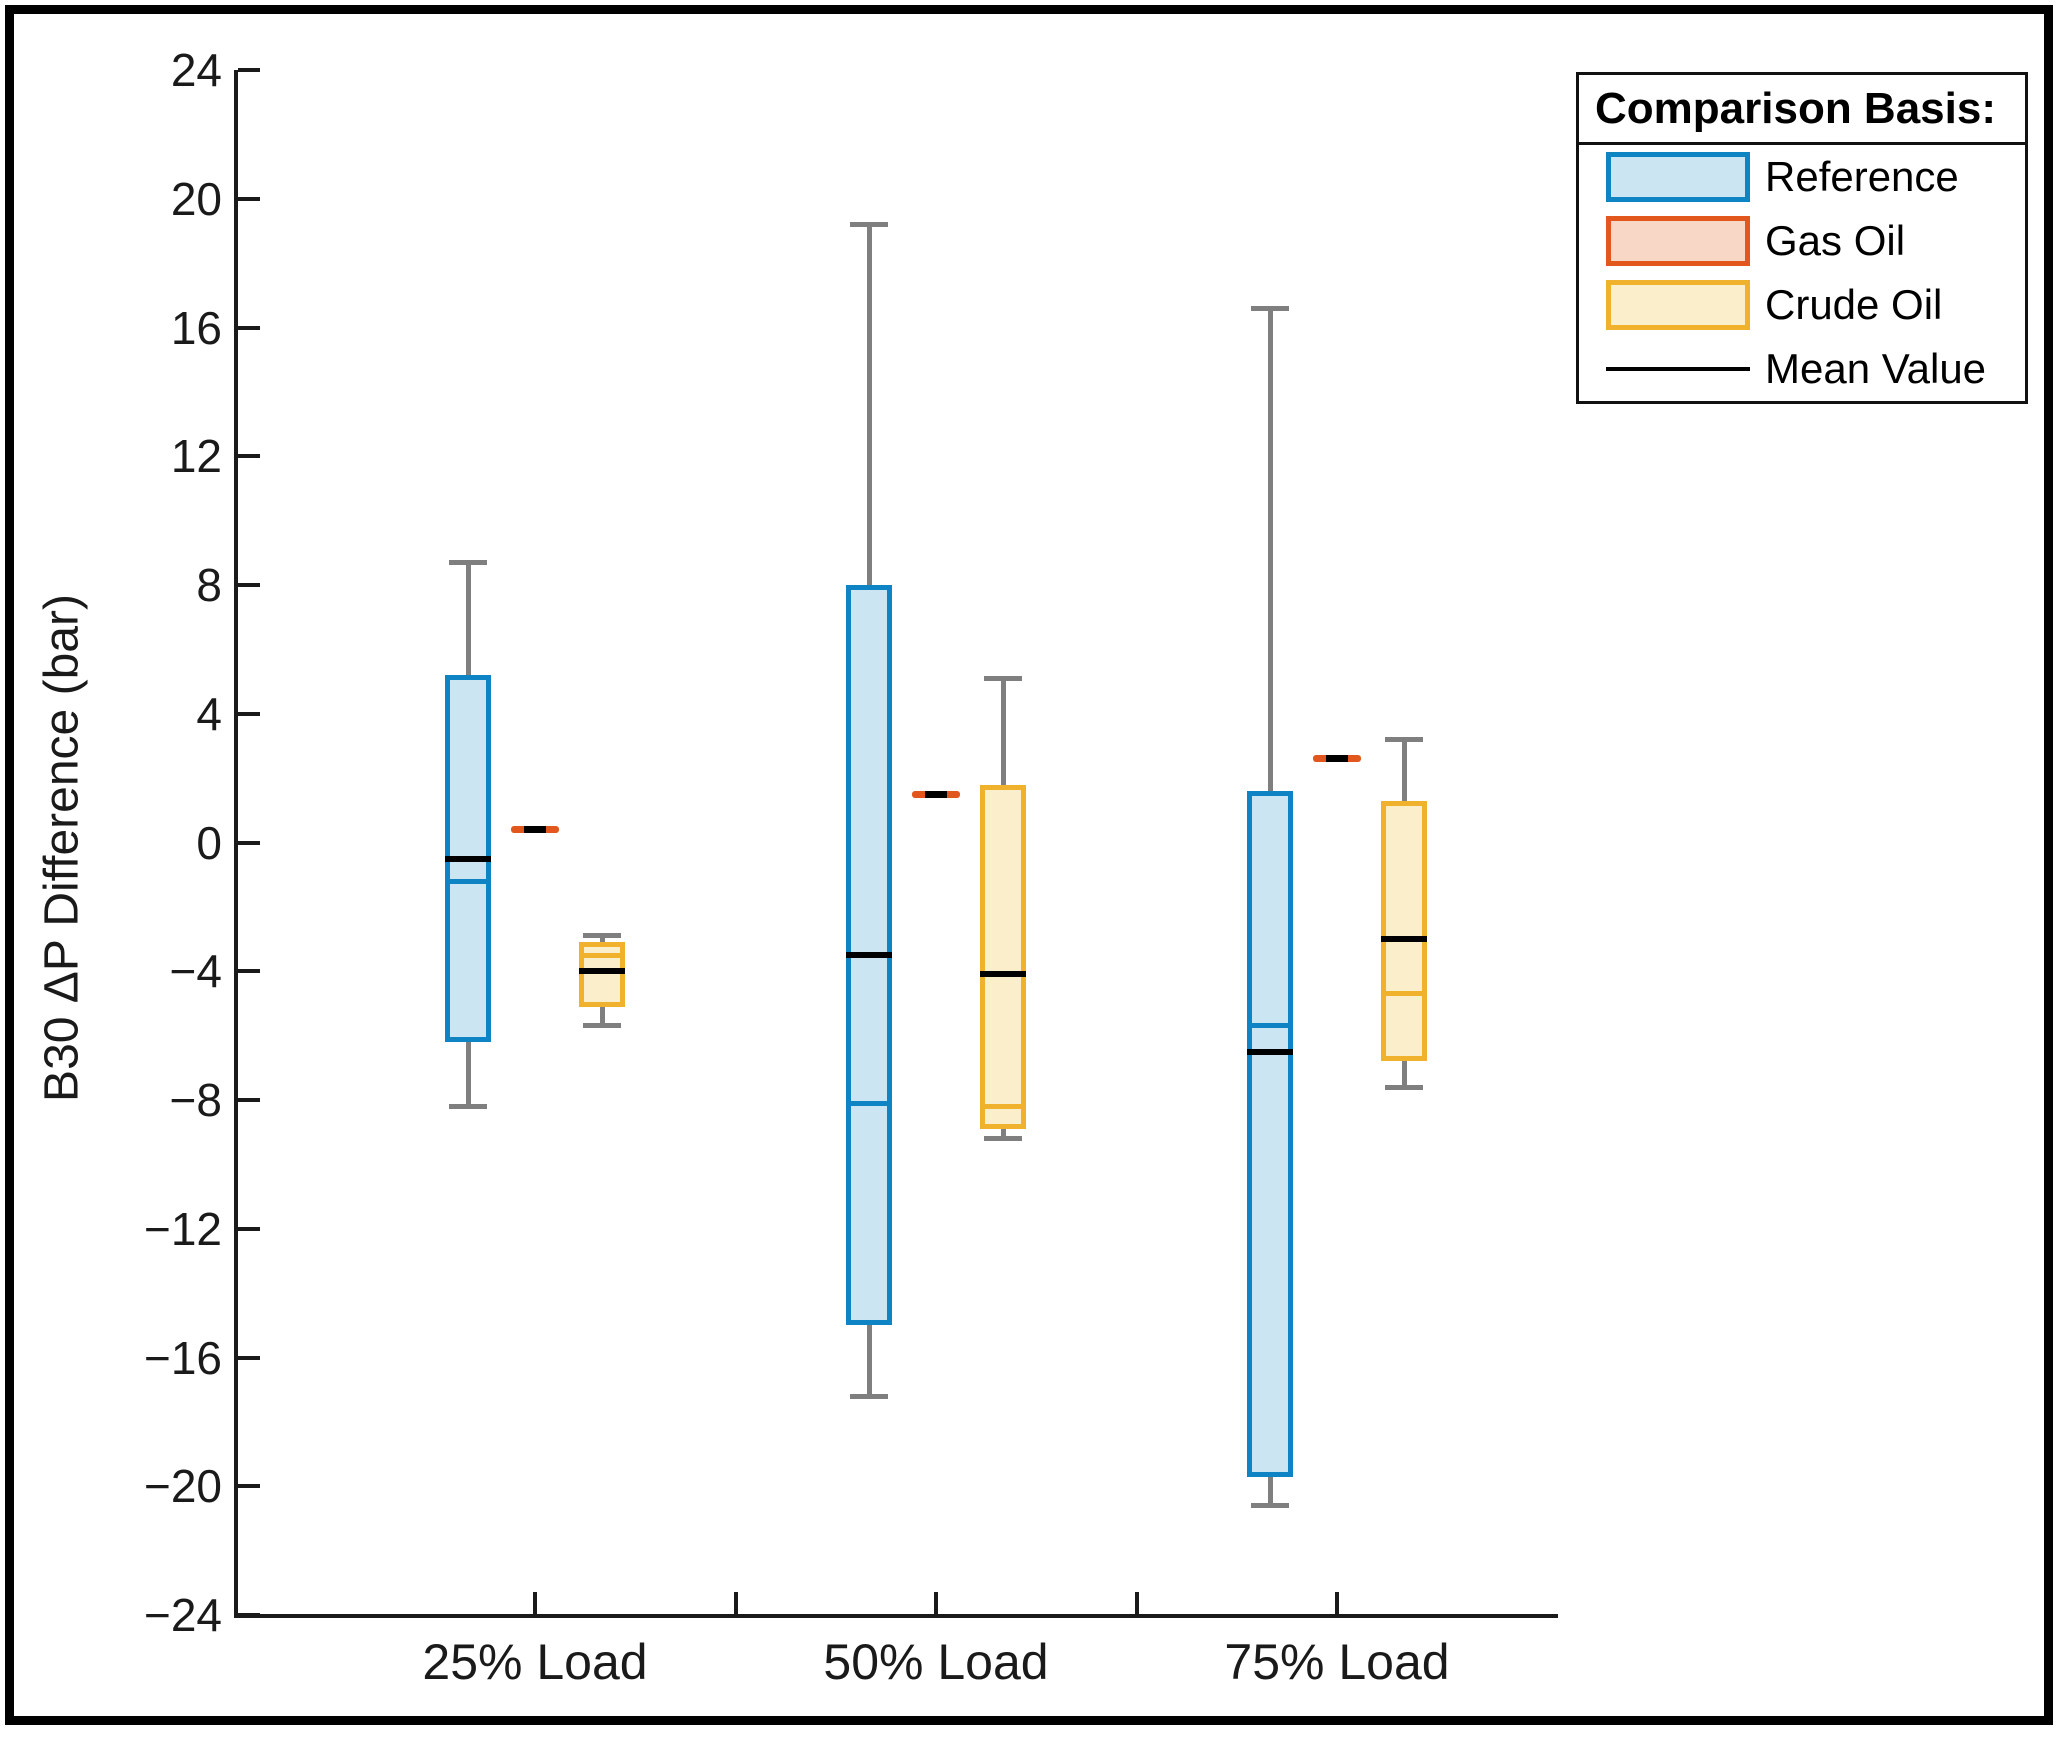 The height and width of the screenshot is (1740, 2068). Describe the element at coordinates (1003, 1106) in the screenshot. I see `median-line-crude-oil-50-load` at that location.